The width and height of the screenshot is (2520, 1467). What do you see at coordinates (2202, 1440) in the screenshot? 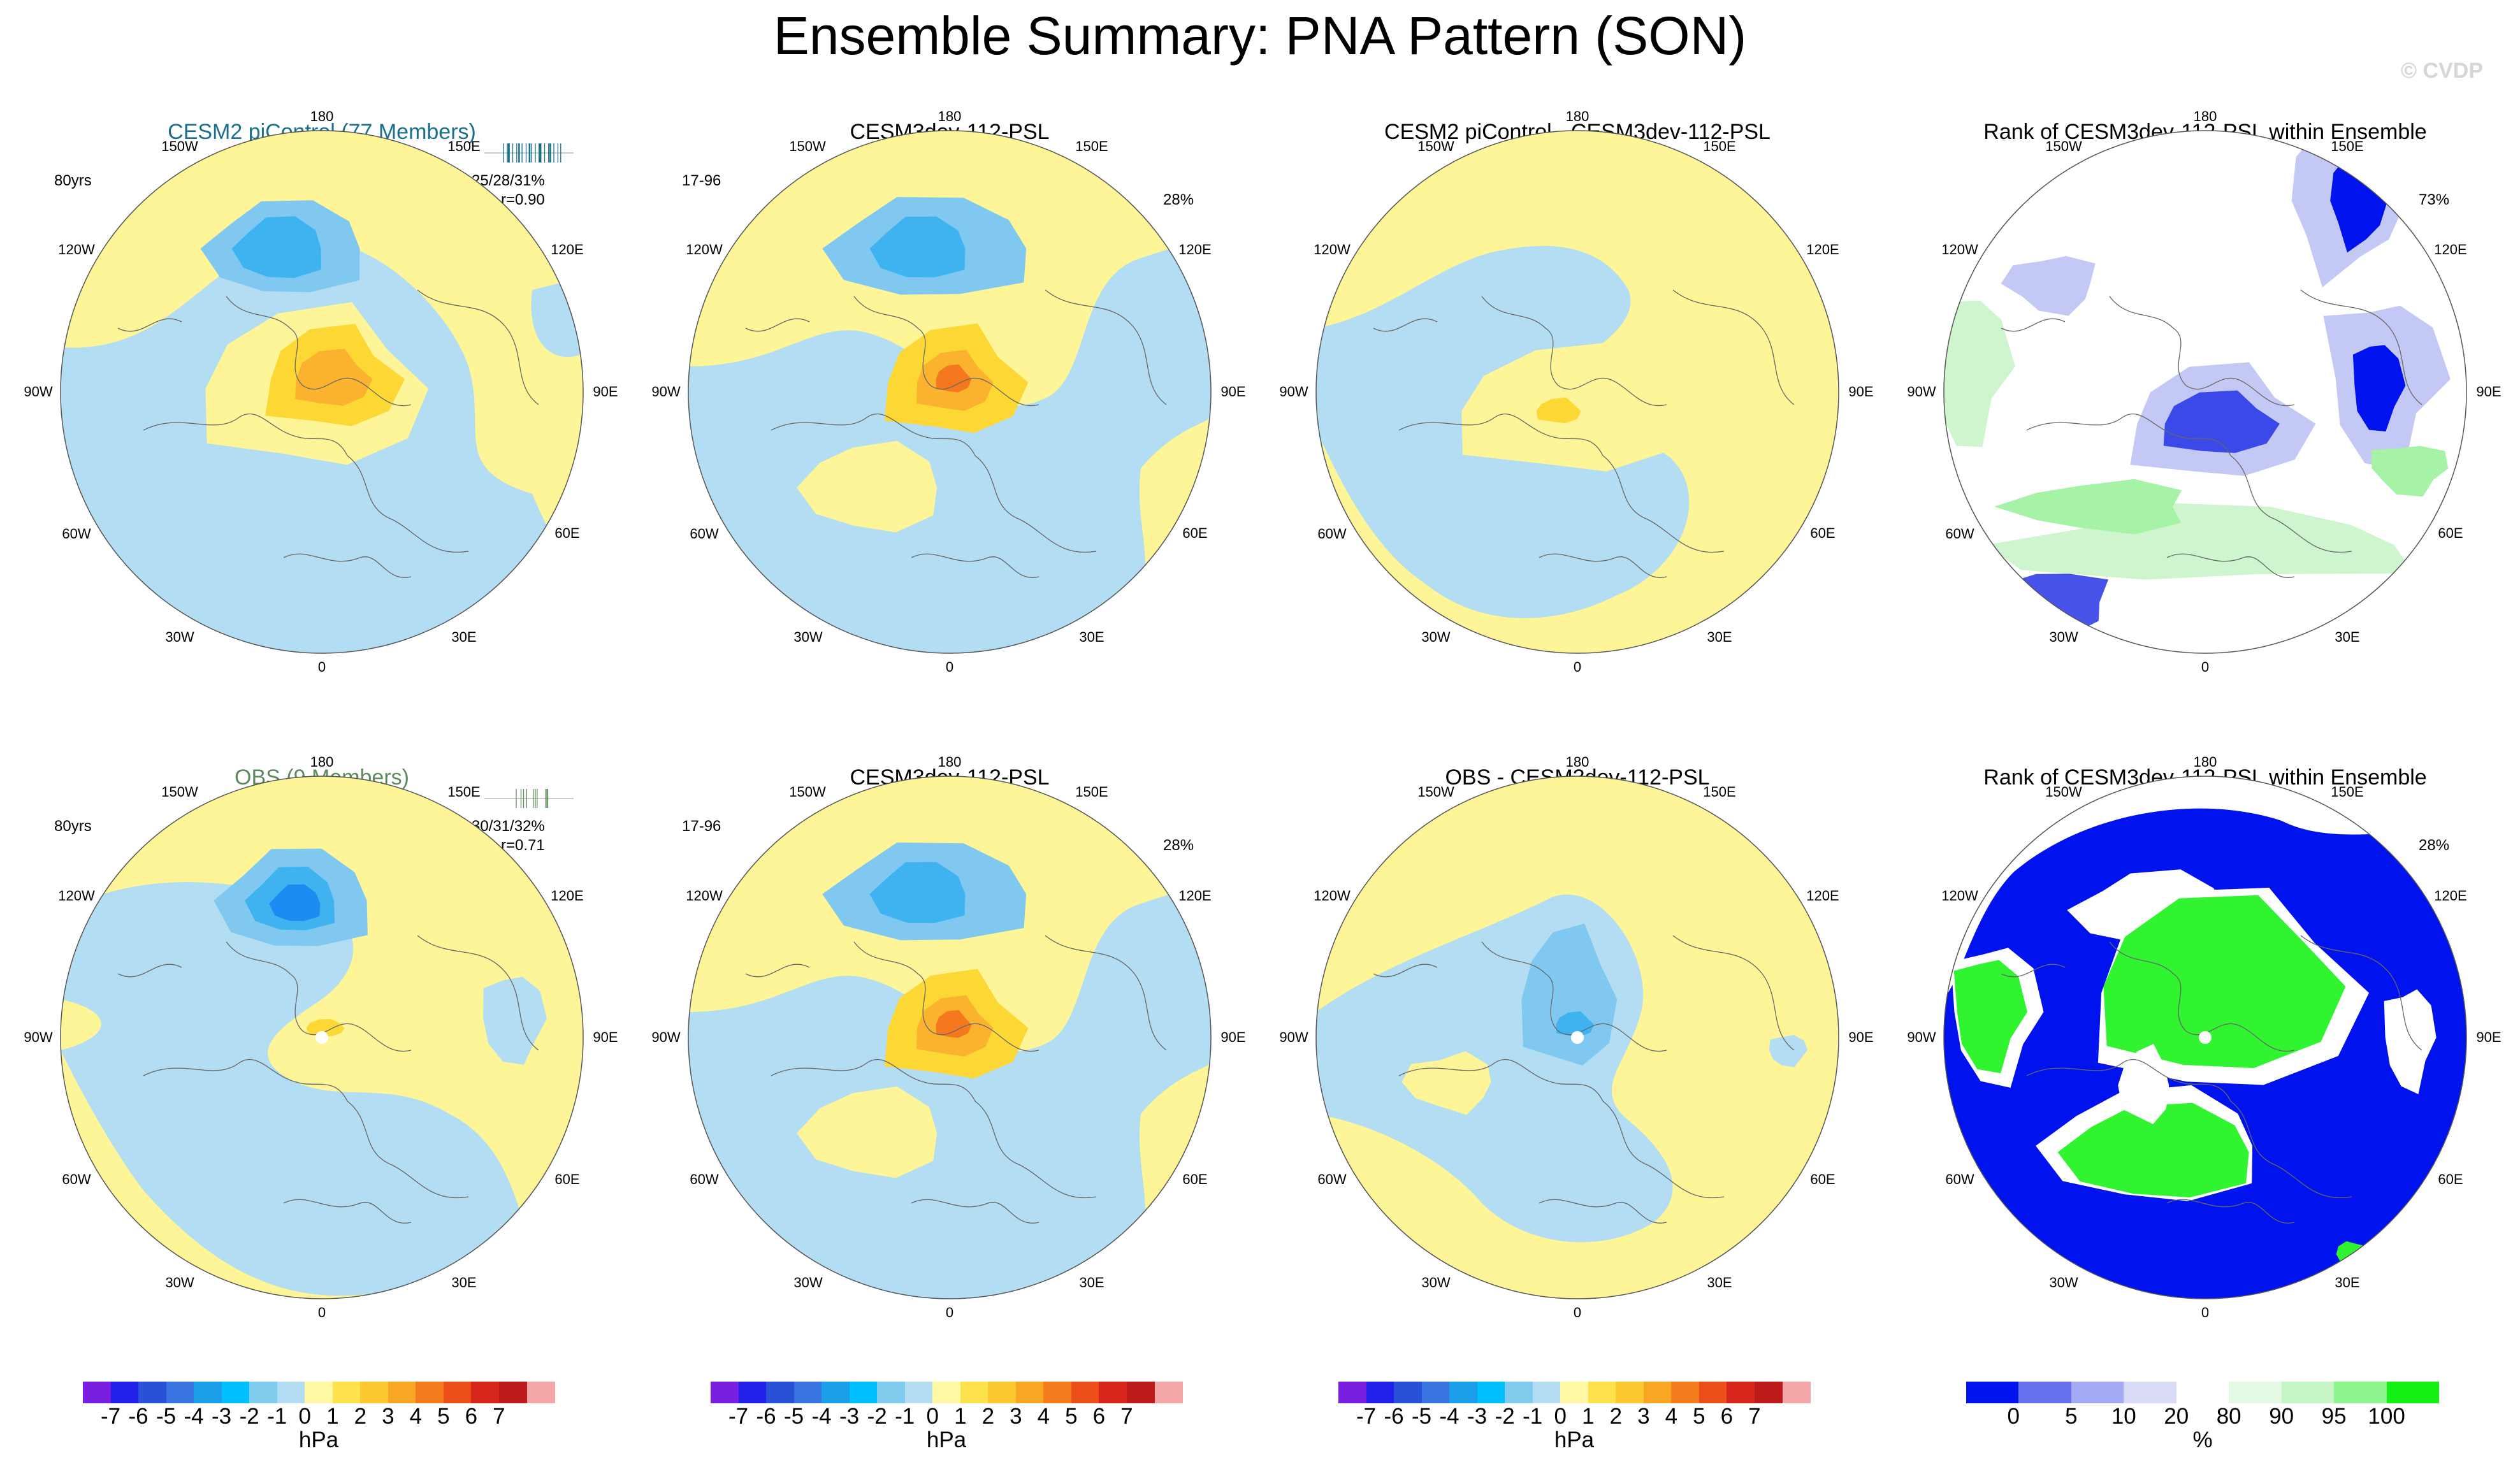
I see `colorbar-unit-label: %` at bounding box center [2202, 1440].